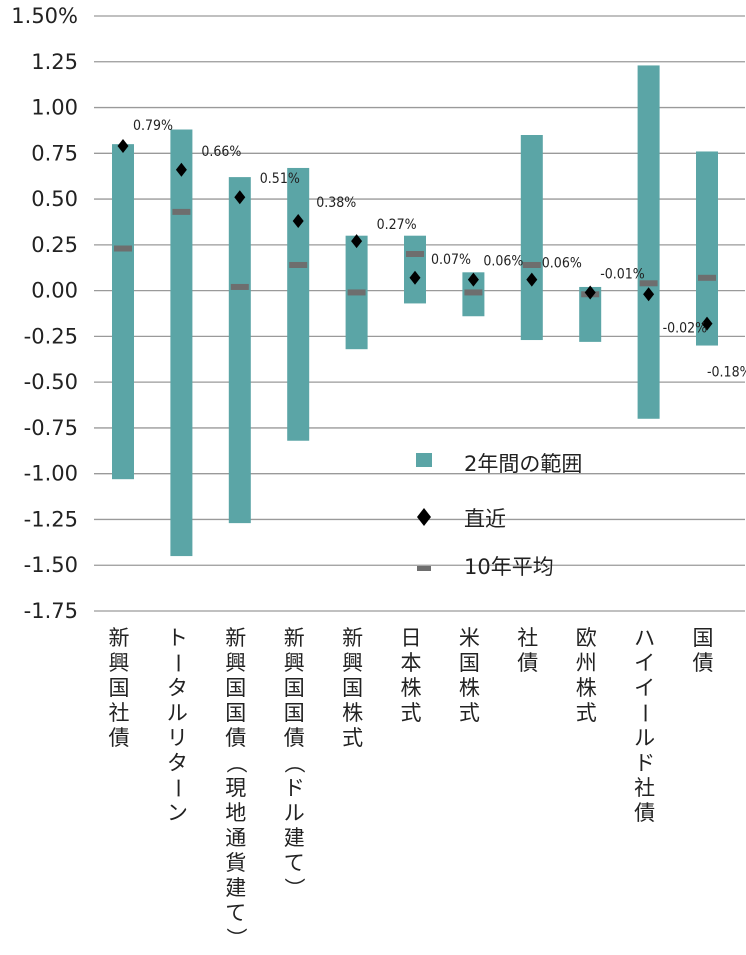  Describe the element at coordinates (644, 763) in the screenshot. I see `svg-text: ド` at that location.